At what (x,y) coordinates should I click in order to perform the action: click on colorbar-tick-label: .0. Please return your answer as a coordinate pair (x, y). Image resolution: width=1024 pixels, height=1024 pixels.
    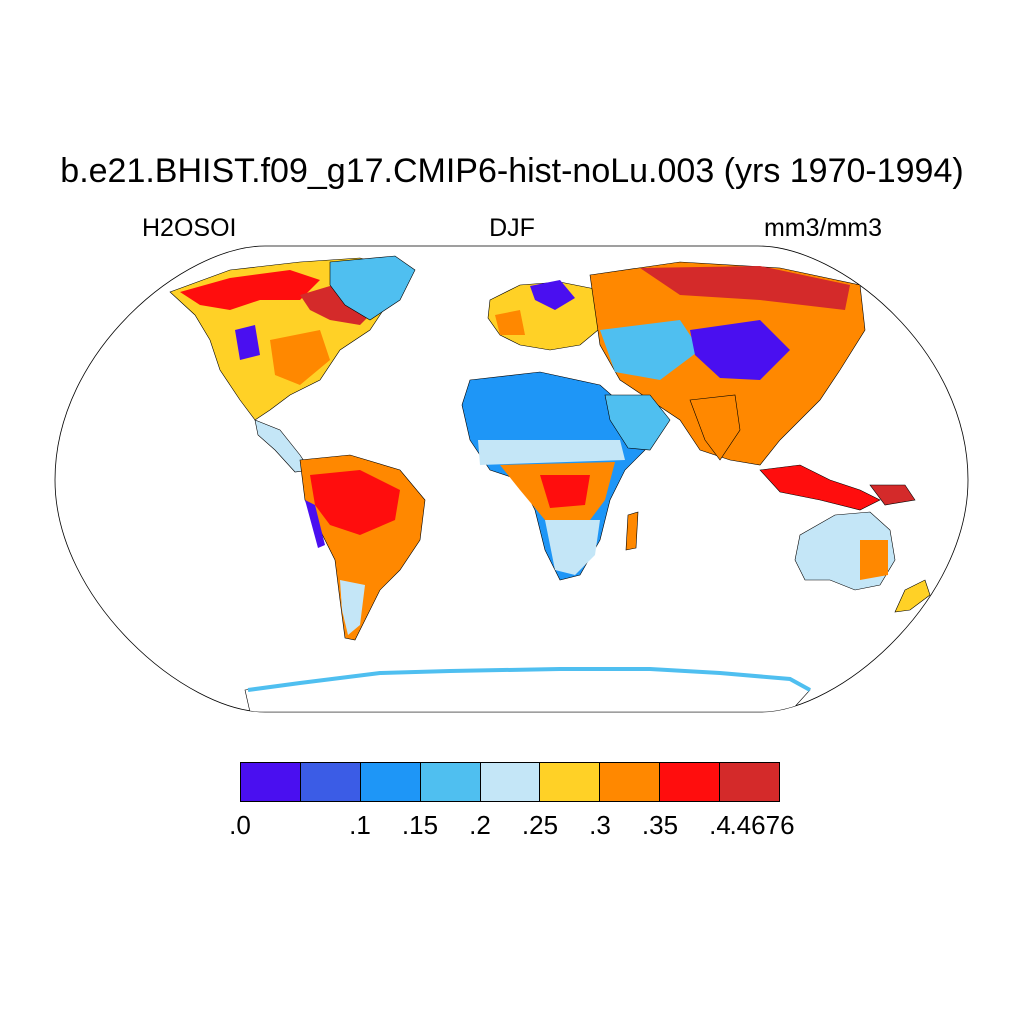
    Looking at the image, I should click on (240, 825).